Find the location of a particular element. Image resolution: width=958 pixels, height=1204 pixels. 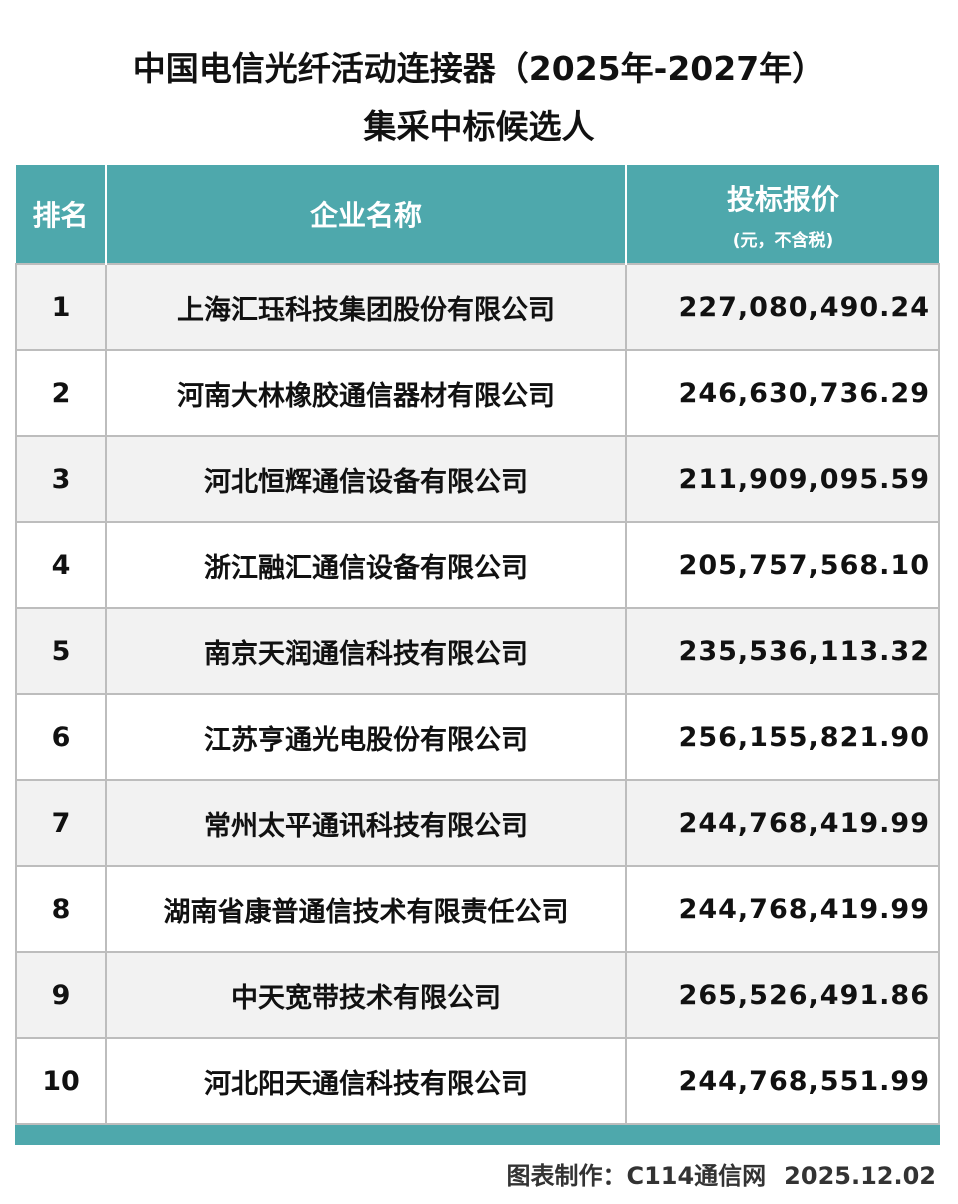

price-cell: 244,768,551.99 is located at coordinates (782, 1081).